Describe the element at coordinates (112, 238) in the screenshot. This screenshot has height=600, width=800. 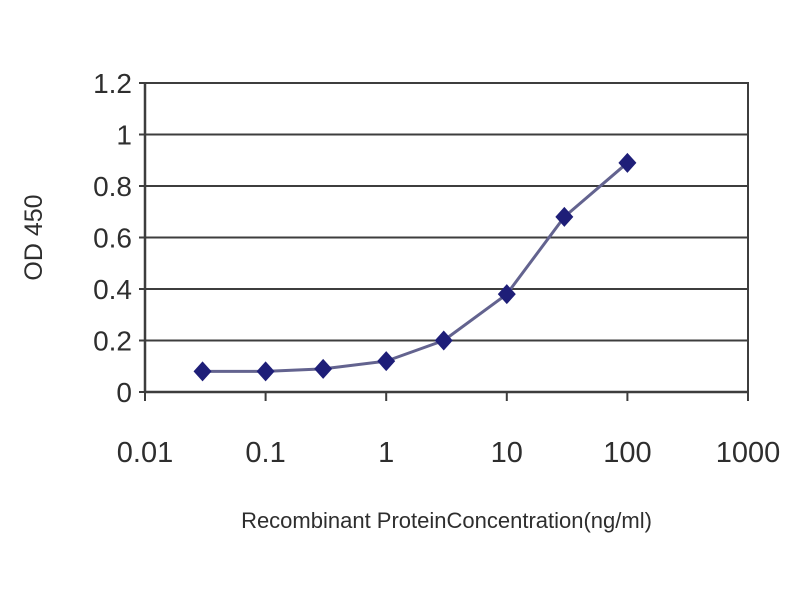
I see `y-tick-label: 0.6` at that location.